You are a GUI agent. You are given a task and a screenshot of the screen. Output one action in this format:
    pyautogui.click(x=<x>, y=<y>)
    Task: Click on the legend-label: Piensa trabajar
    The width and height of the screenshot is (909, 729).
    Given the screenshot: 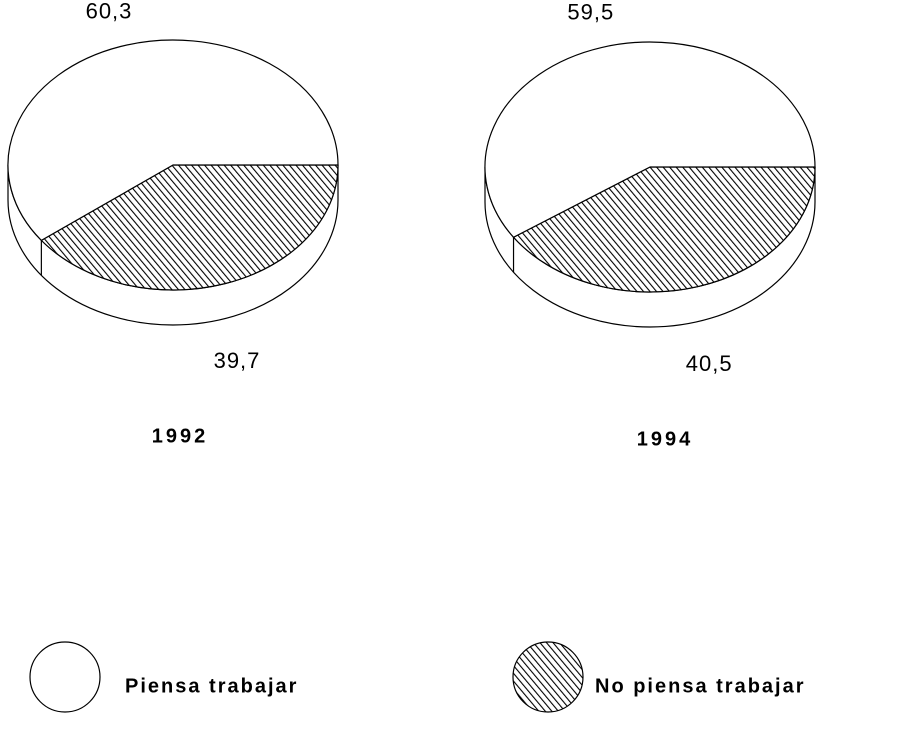 What is the action you would take?
    pyautogui.click(x=211, y=686)
    